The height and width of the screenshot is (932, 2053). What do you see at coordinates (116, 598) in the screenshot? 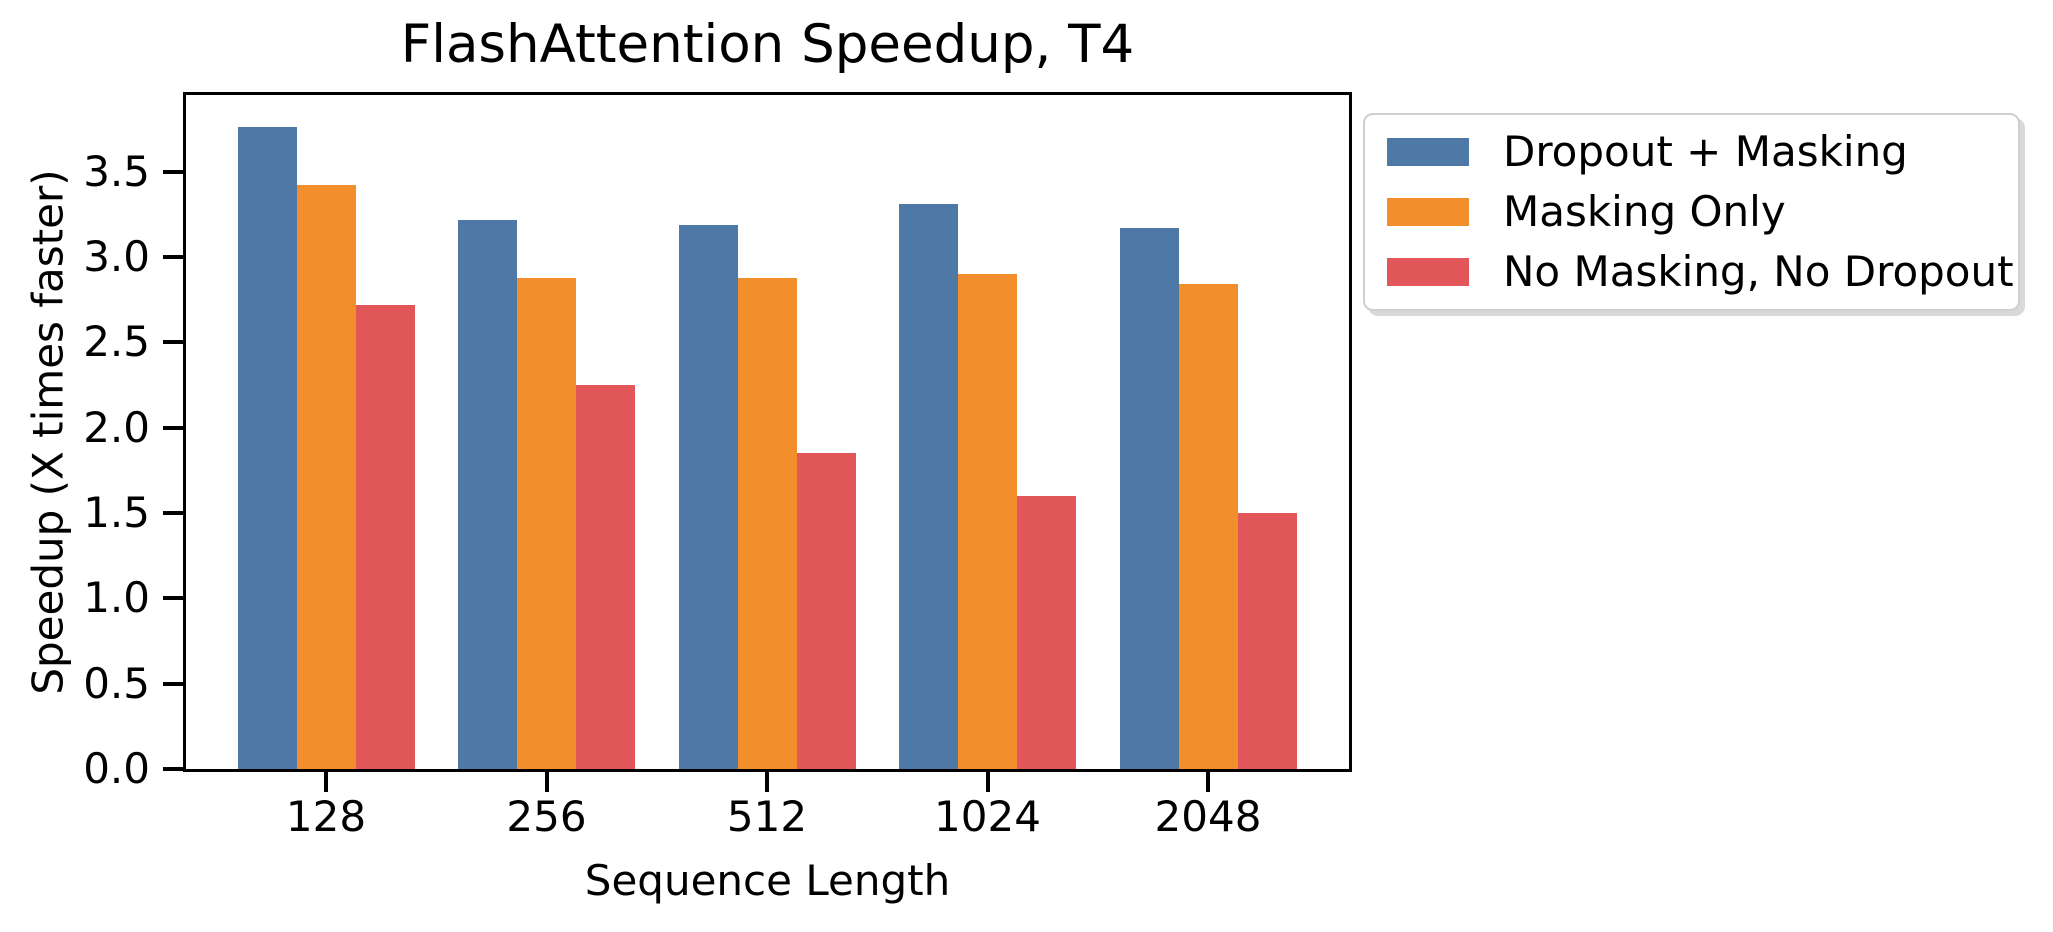
I see `y-tick-label: 1.0` at bounding box center [116, 598].